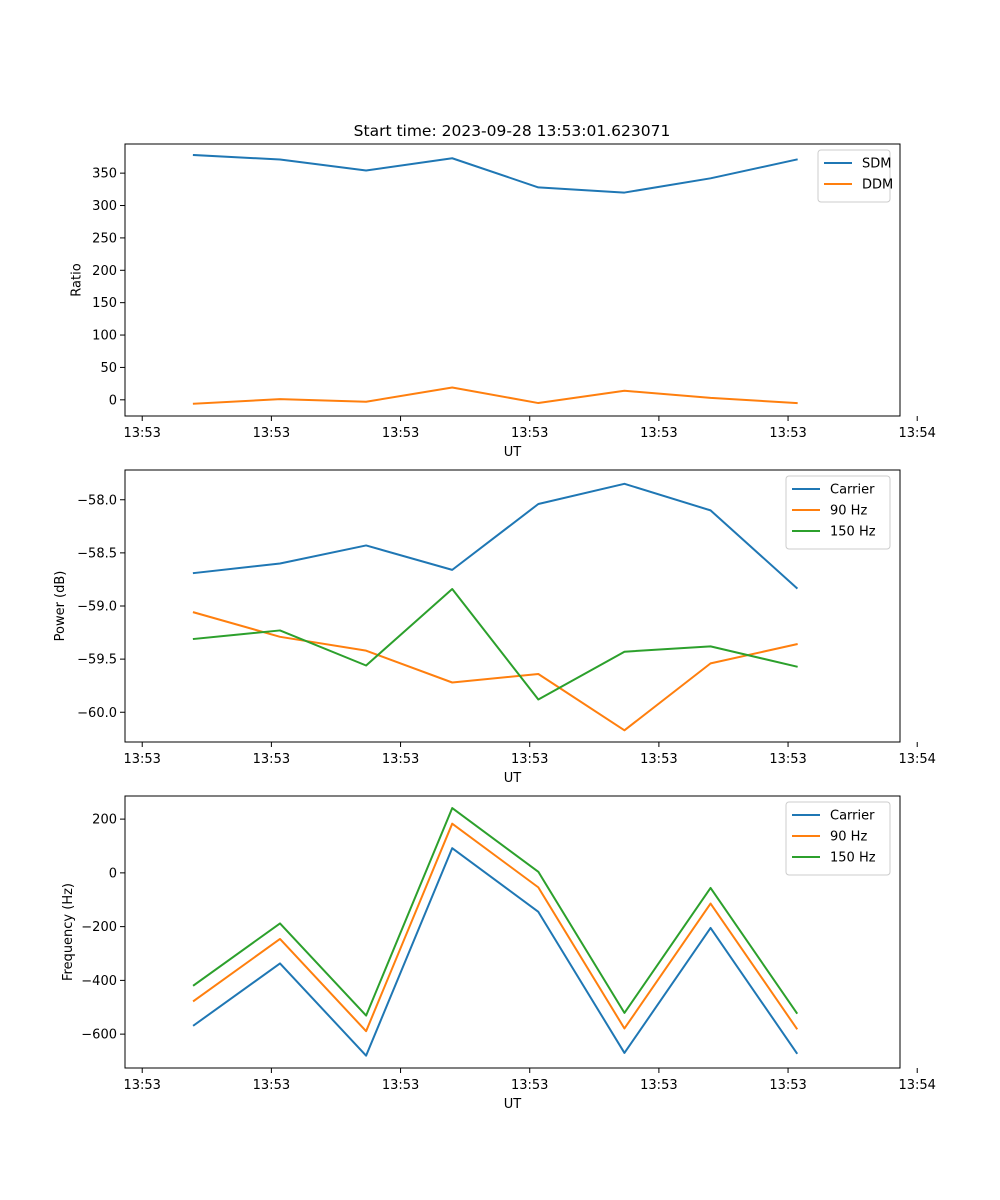  What do you see at coordinates (495, 395) in the screenshot?
I see `series-line-ddm` at bounding box center [495, 395].